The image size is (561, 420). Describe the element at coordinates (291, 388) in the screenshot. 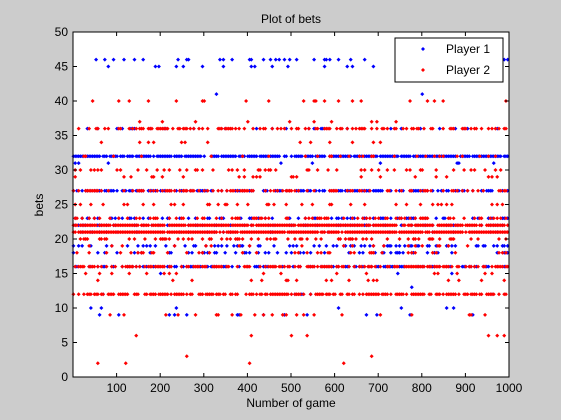

I see `x-tick-label: 500` at that location.